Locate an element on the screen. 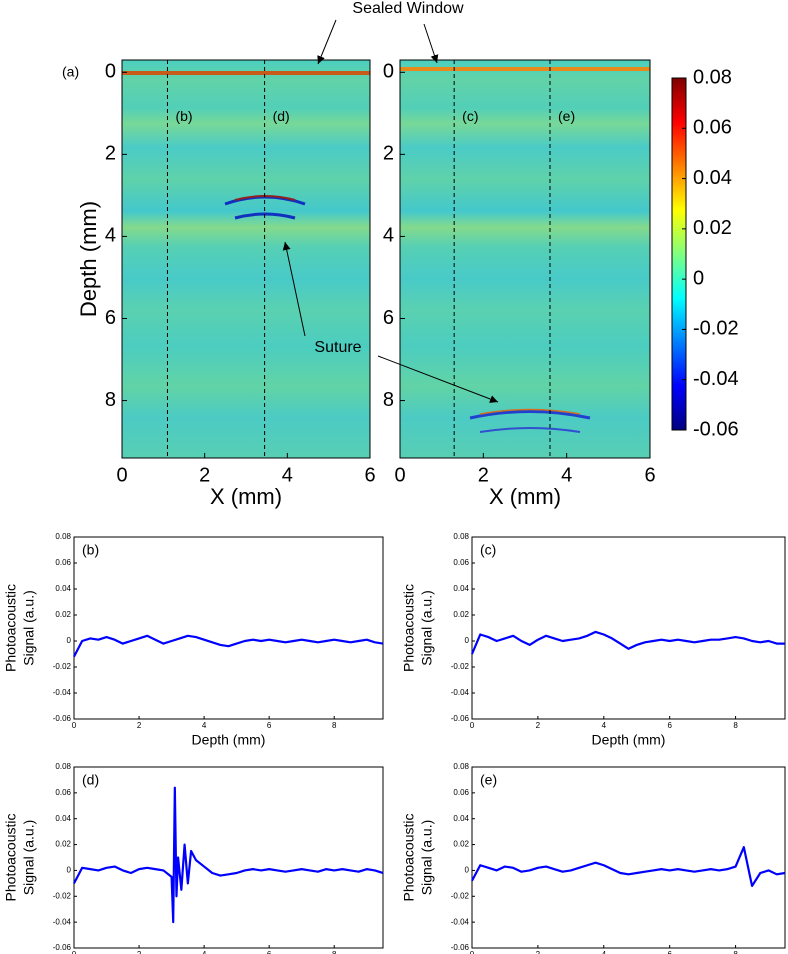 The width and height of the screenshot is (788, 954). x-tick-label: 8 is located at coordinates (334, 725).